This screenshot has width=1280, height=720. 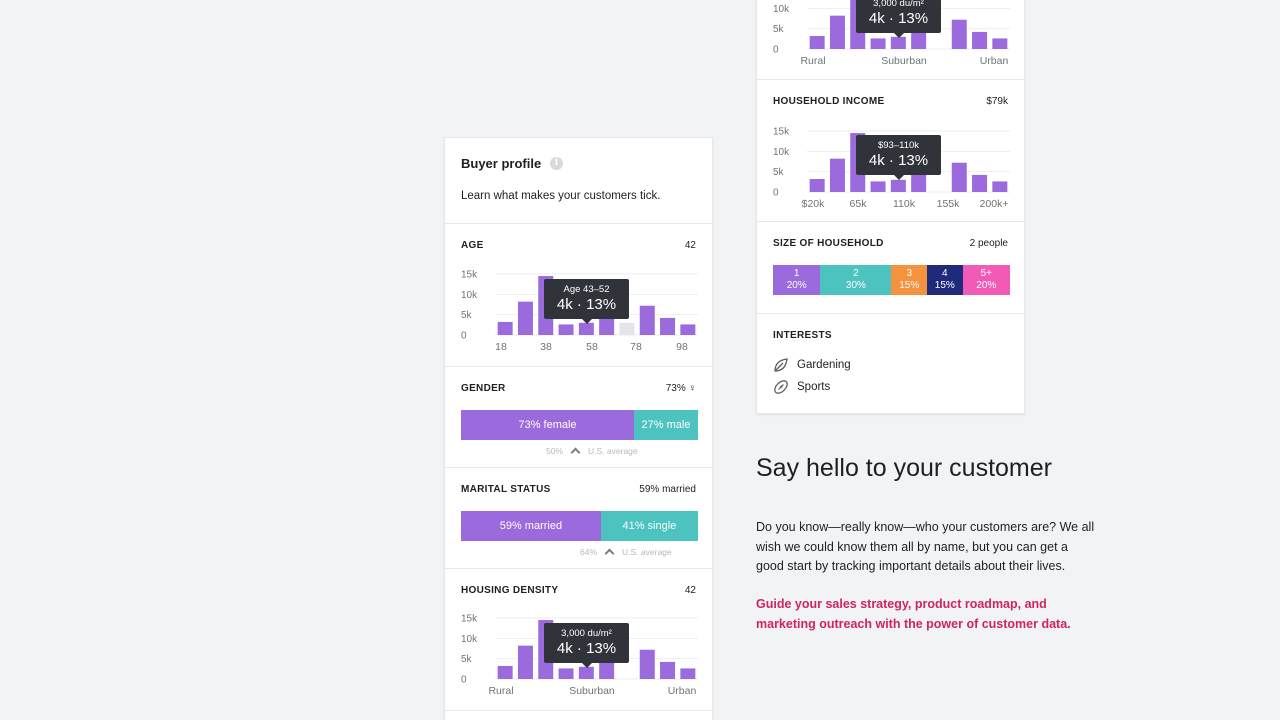 What do you see at coordinates (680, 388) in the screenshot?
I see `gender-value: 73% ♀` at bounding box center [680, 388].